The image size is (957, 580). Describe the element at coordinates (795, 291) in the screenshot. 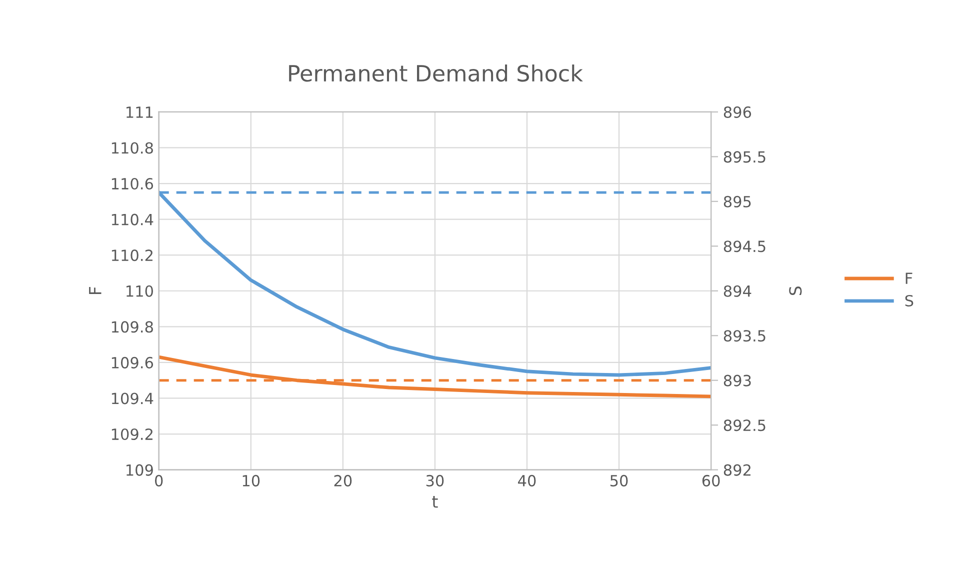

I see `y2-axis-title: S` at that location.